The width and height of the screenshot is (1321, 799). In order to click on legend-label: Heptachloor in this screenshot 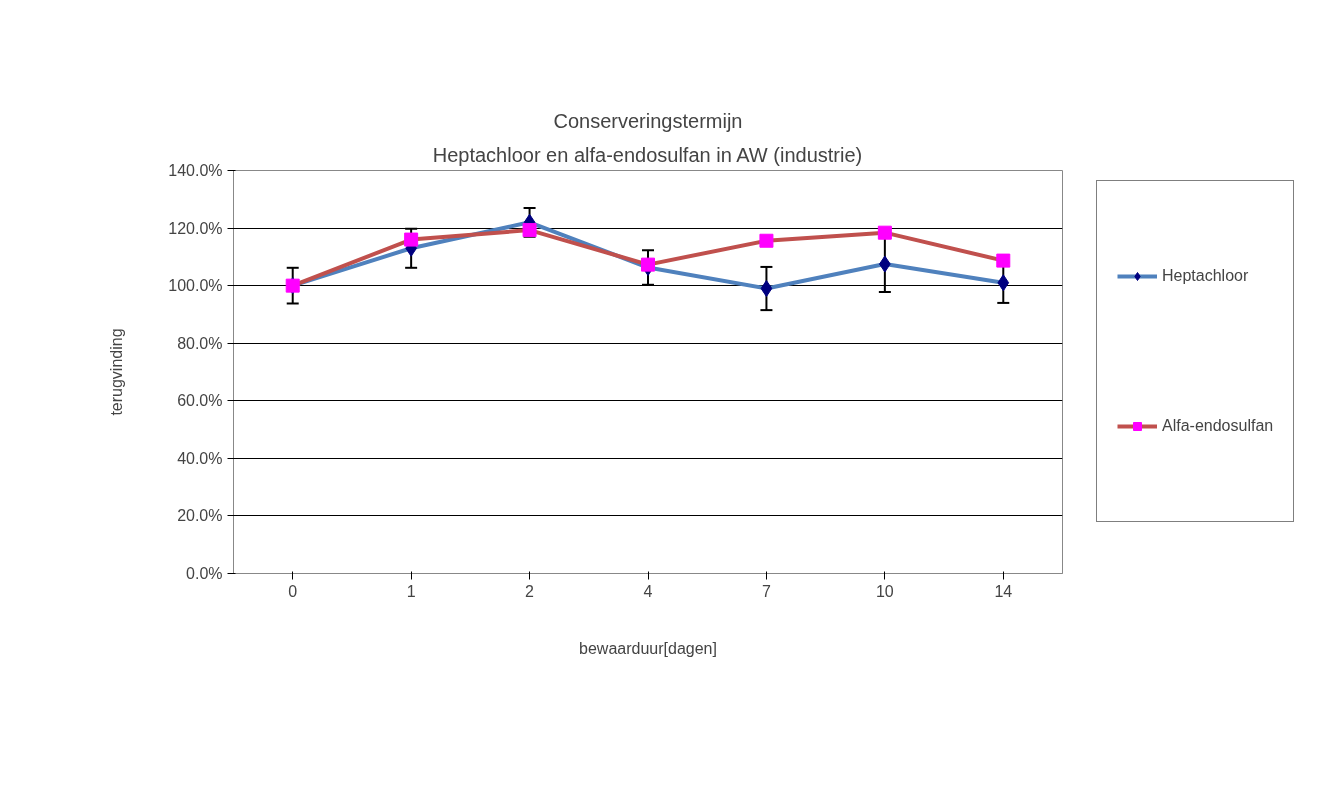, I will do `click(1205, 276)`.